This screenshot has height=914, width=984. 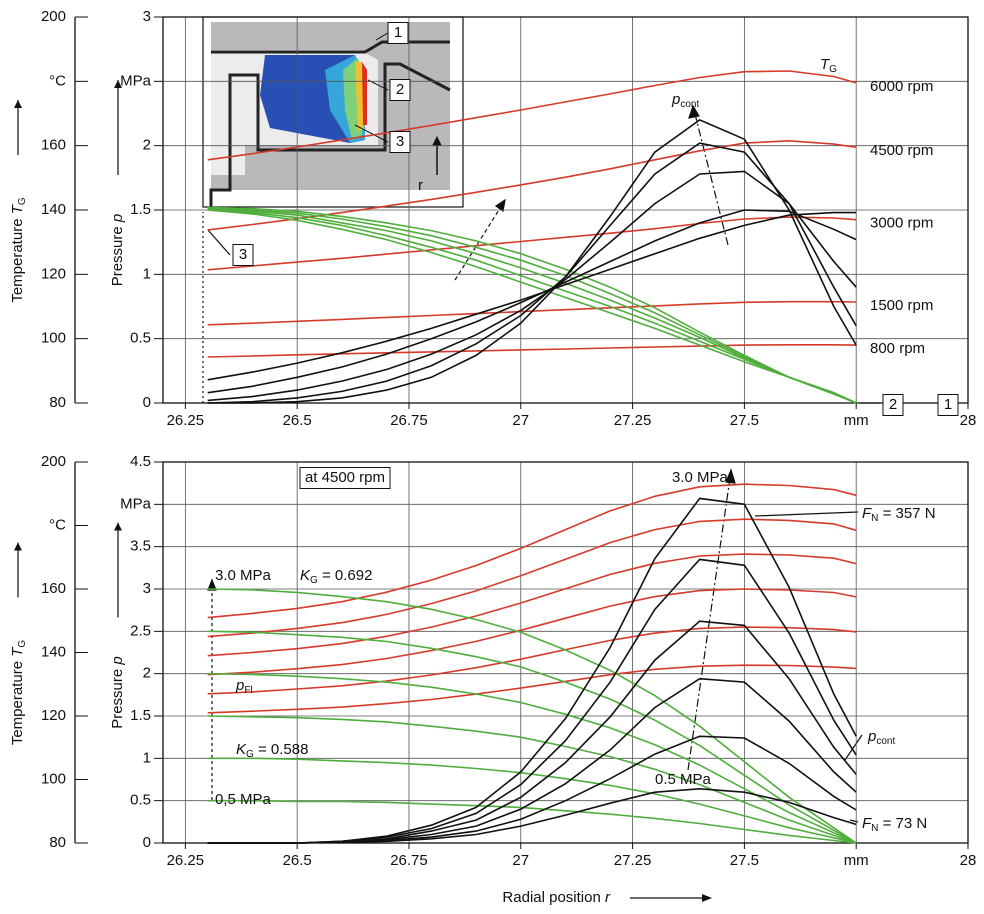 I want to click on curve-label: 800 rpm, so click(x=897, y=348).